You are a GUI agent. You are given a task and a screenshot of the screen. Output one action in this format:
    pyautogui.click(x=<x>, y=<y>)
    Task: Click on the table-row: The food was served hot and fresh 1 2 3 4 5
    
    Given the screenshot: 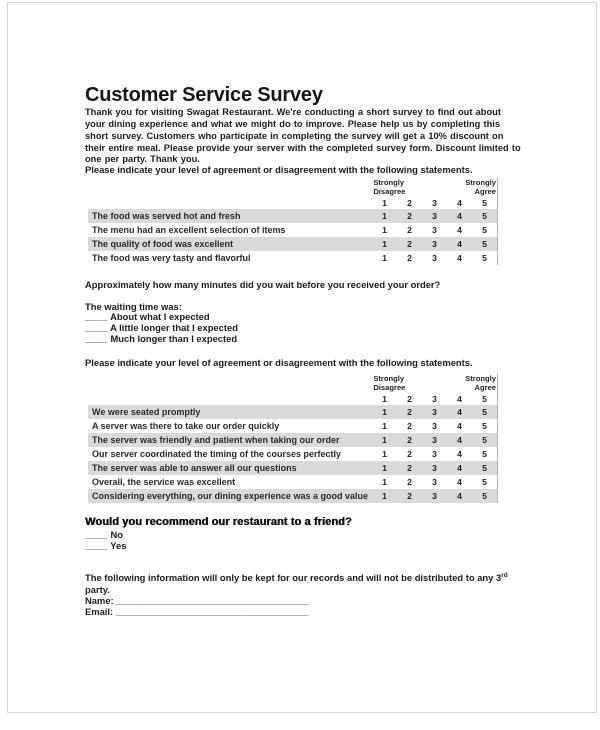 What is the action you would take?
    pyautogui.click(x=292, y=216)
    